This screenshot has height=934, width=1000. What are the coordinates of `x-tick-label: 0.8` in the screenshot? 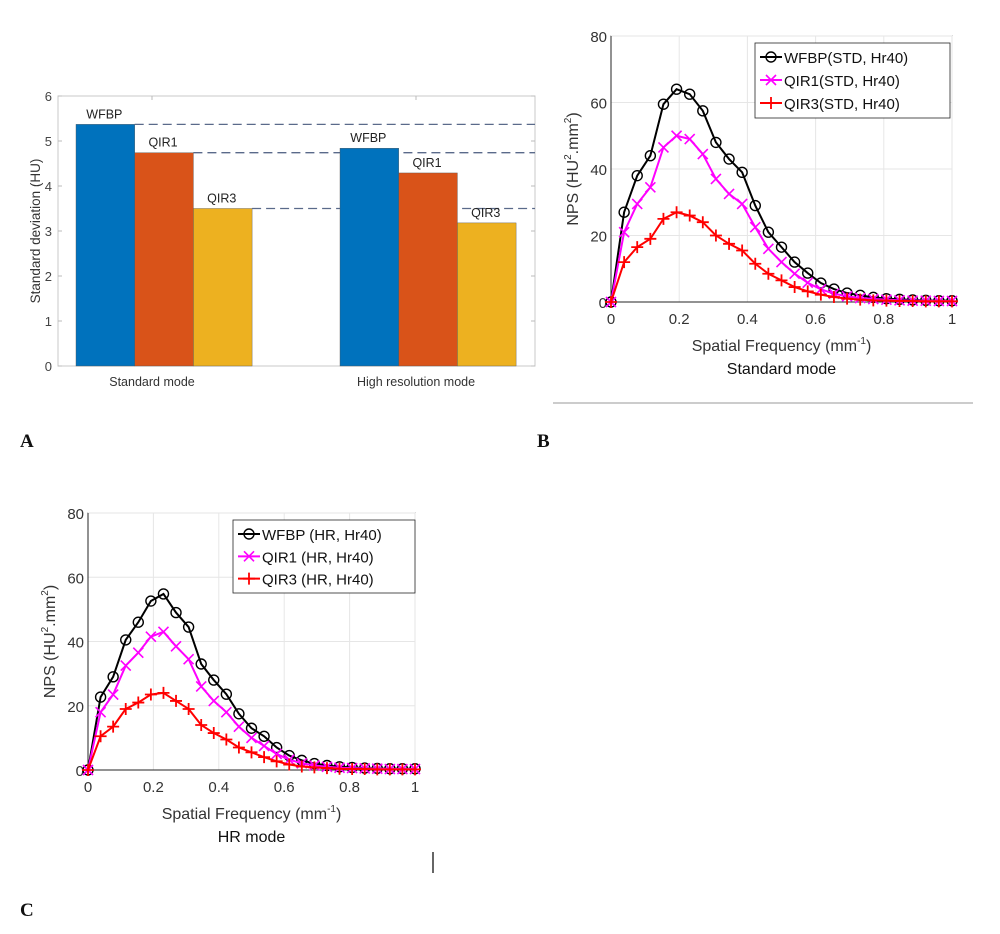 It's located at (883, 319).